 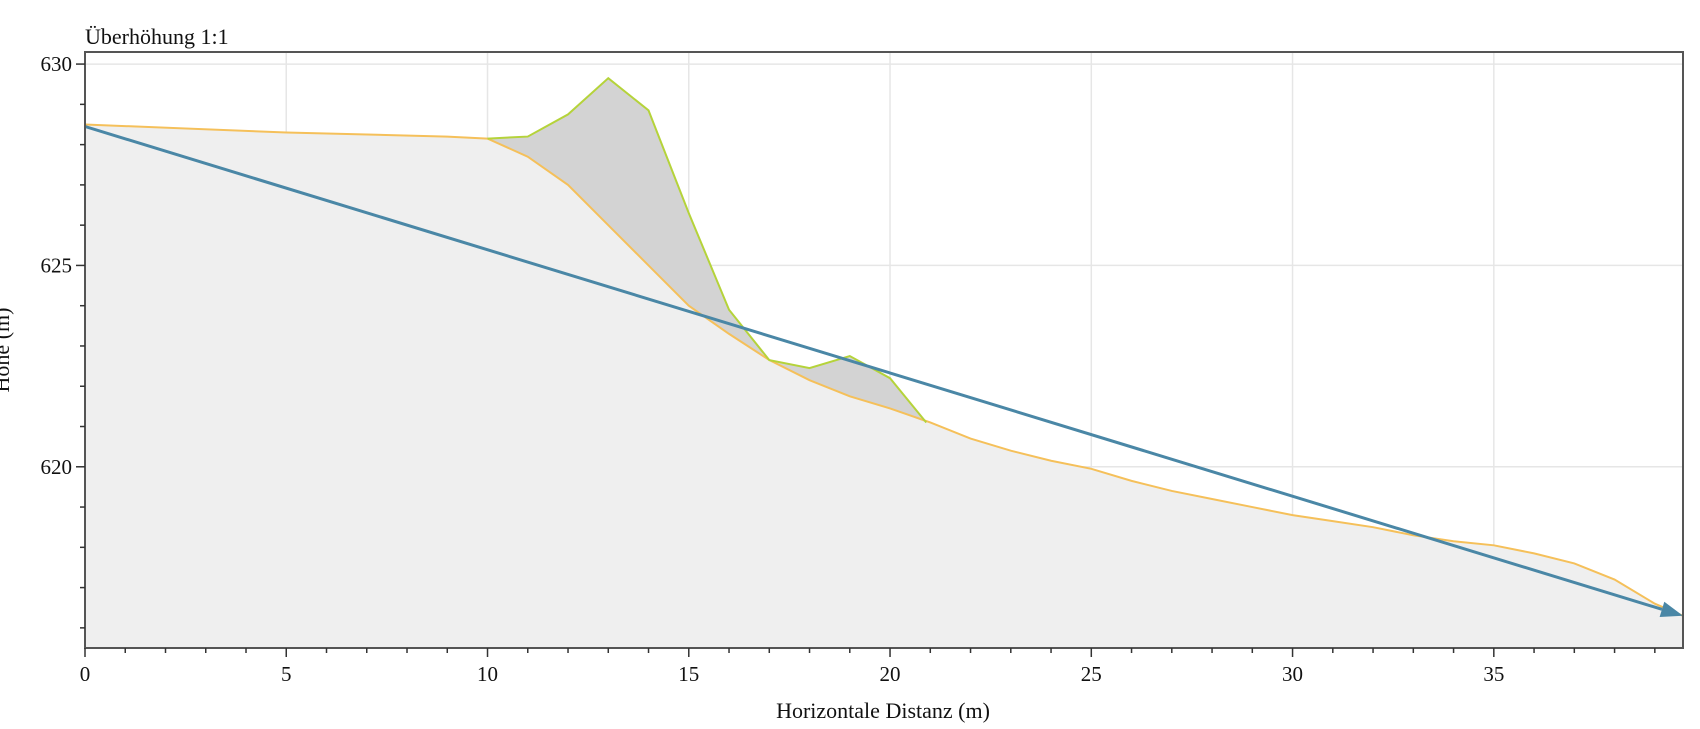 I want to click on x-tick-label: 20, so click(x=890, y=674).